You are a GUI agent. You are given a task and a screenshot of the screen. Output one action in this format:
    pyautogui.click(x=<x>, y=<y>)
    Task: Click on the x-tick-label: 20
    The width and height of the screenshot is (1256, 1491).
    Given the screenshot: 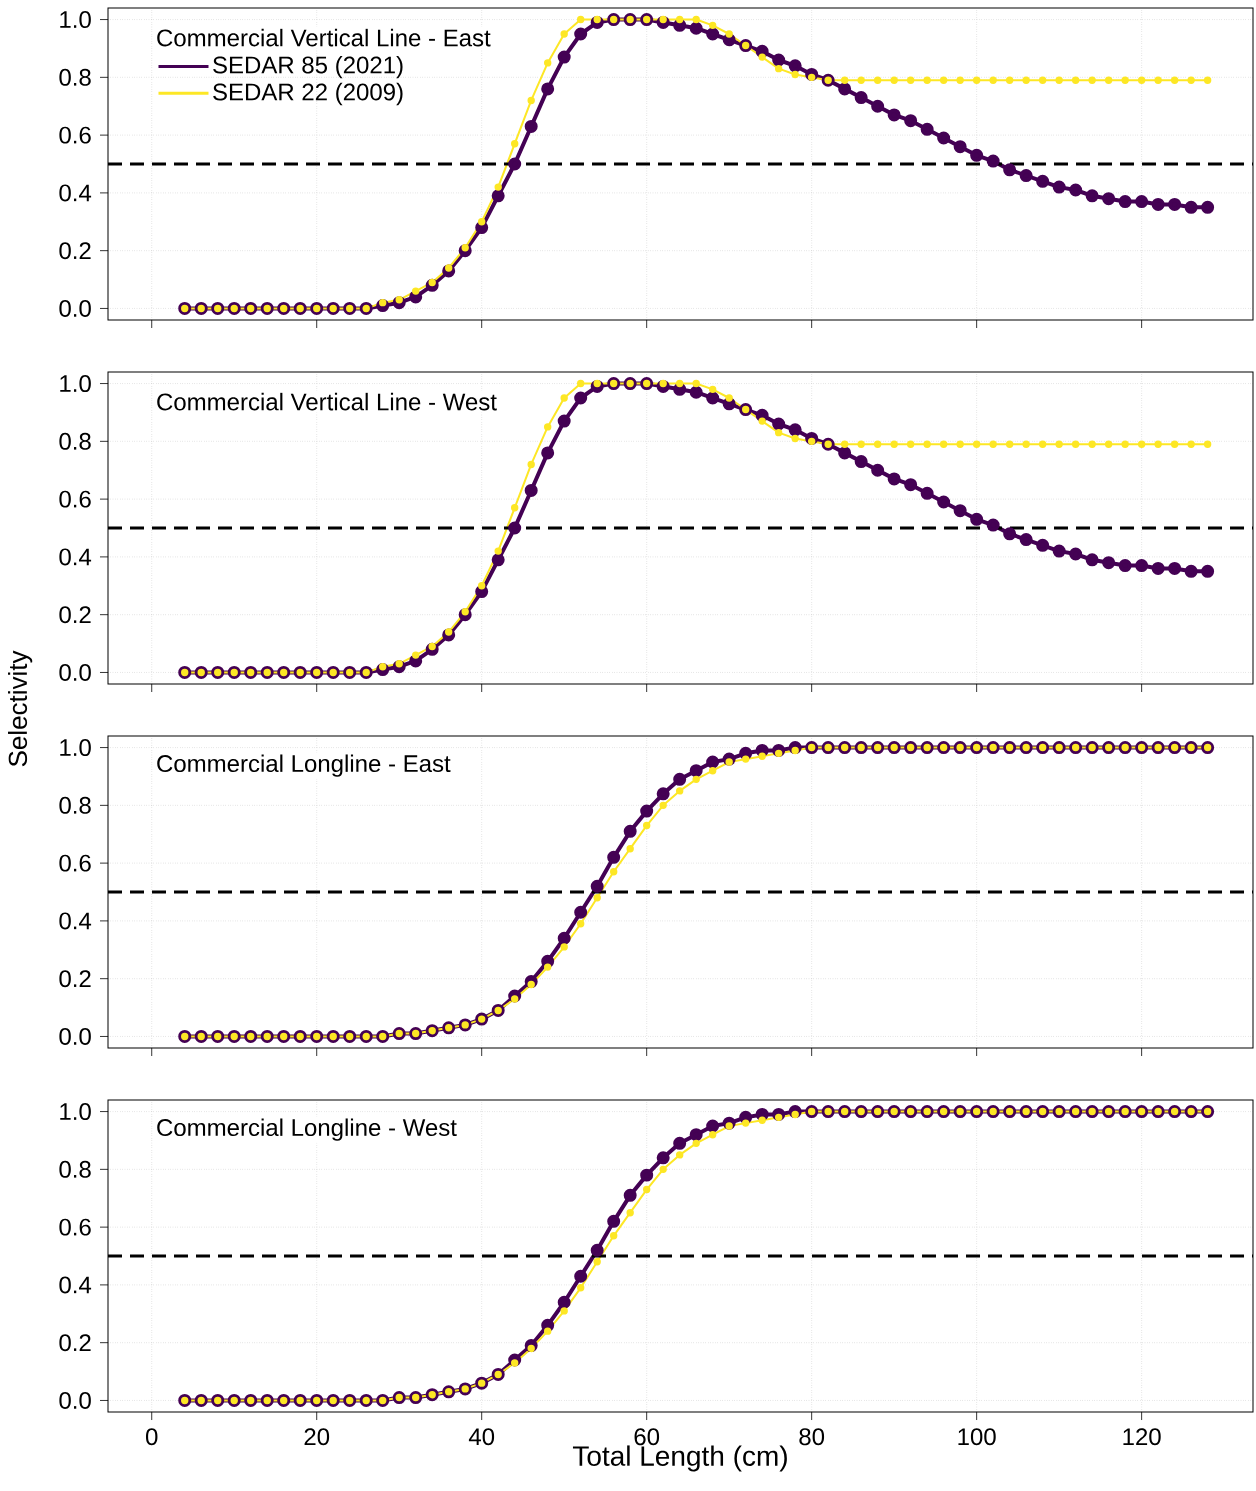 What is the action you would take?
    pyautogui.click(x=317, y=1437)
    